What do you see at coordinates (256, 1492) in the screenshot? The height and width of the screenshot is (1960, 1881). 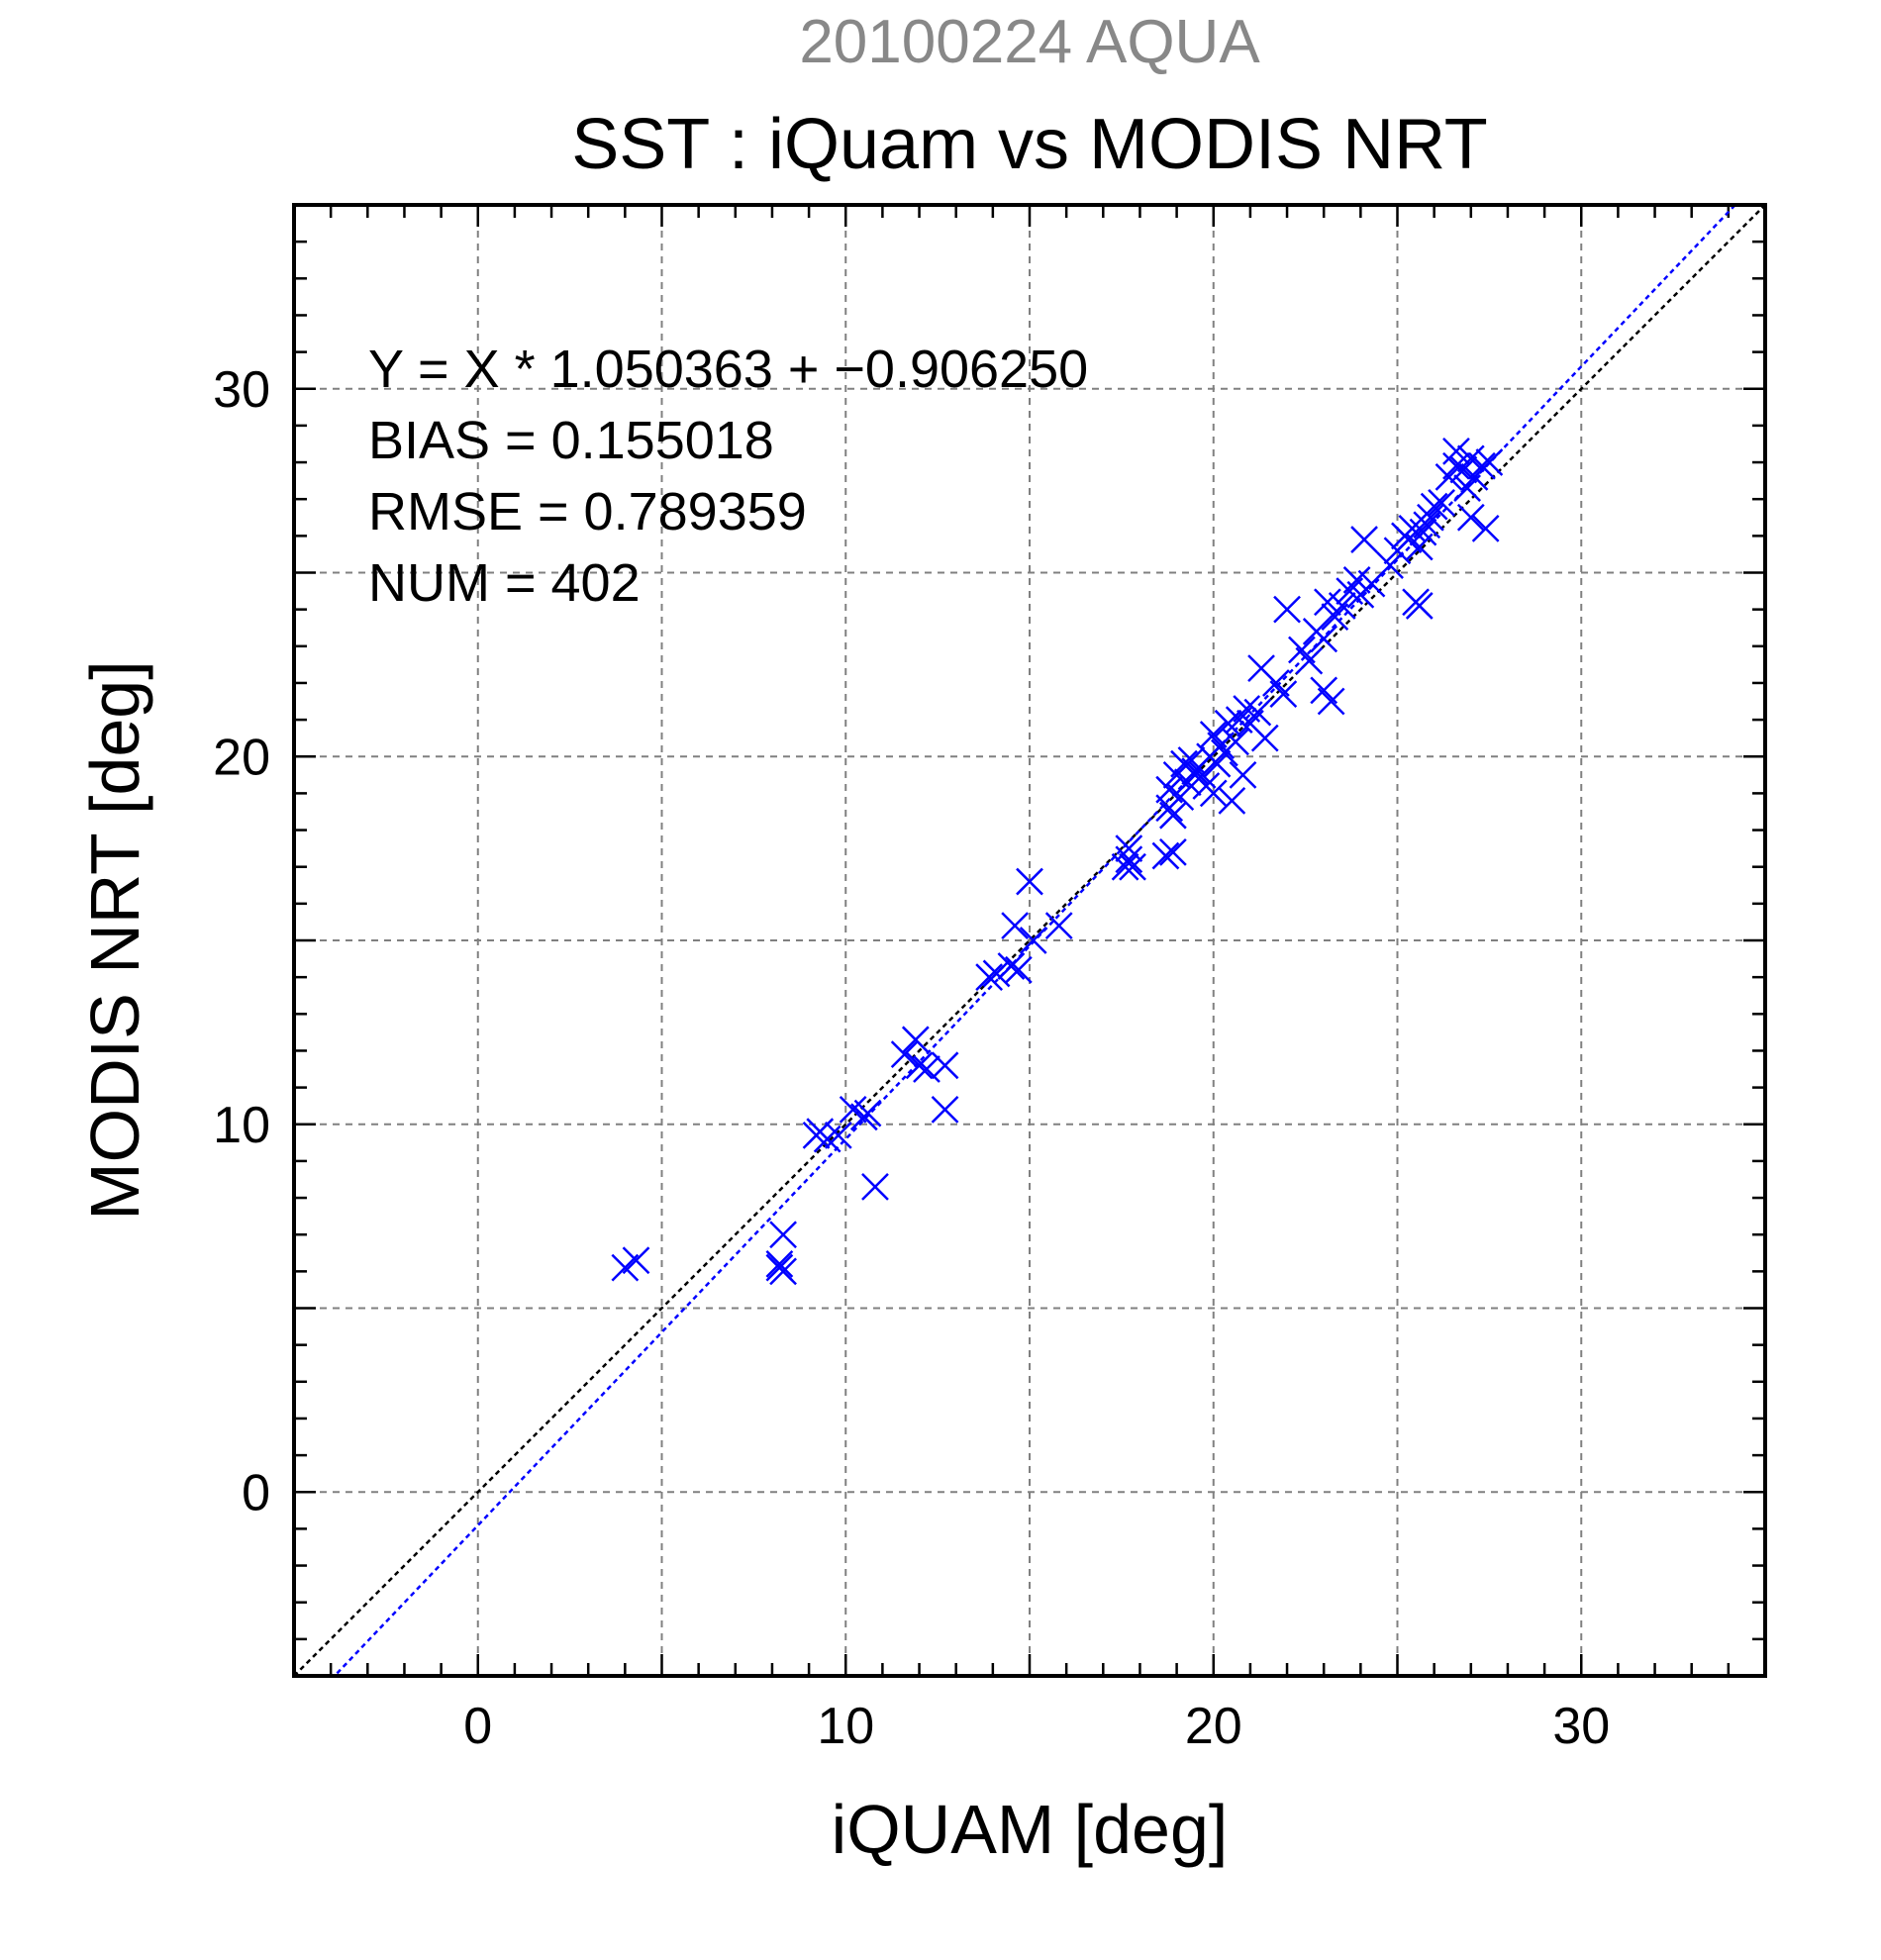 I see `y-tick-label: 0` at bounding box center [256, 1492].